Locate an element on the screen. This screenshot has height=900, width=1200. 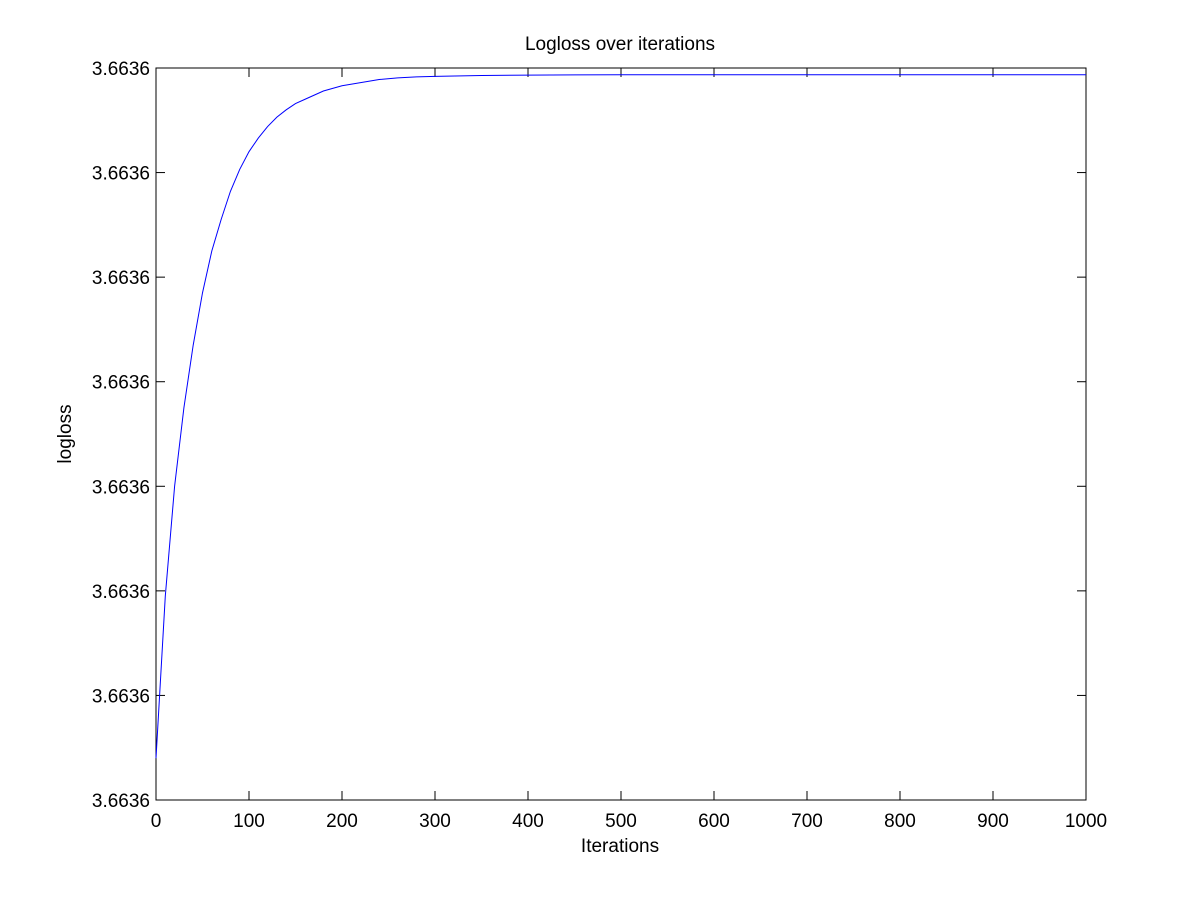
x-tick-label: 200 is located at coordinates (342, 821).